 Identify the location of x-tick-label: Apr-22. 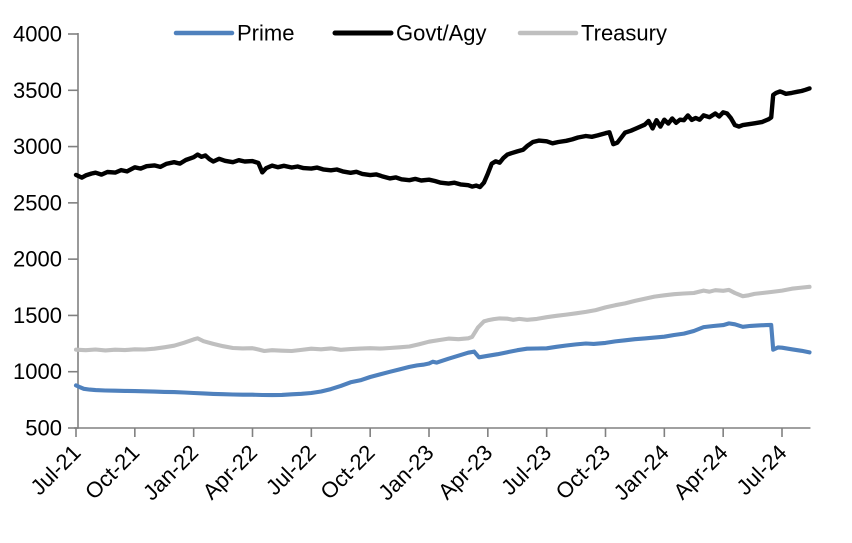
(230, 472).